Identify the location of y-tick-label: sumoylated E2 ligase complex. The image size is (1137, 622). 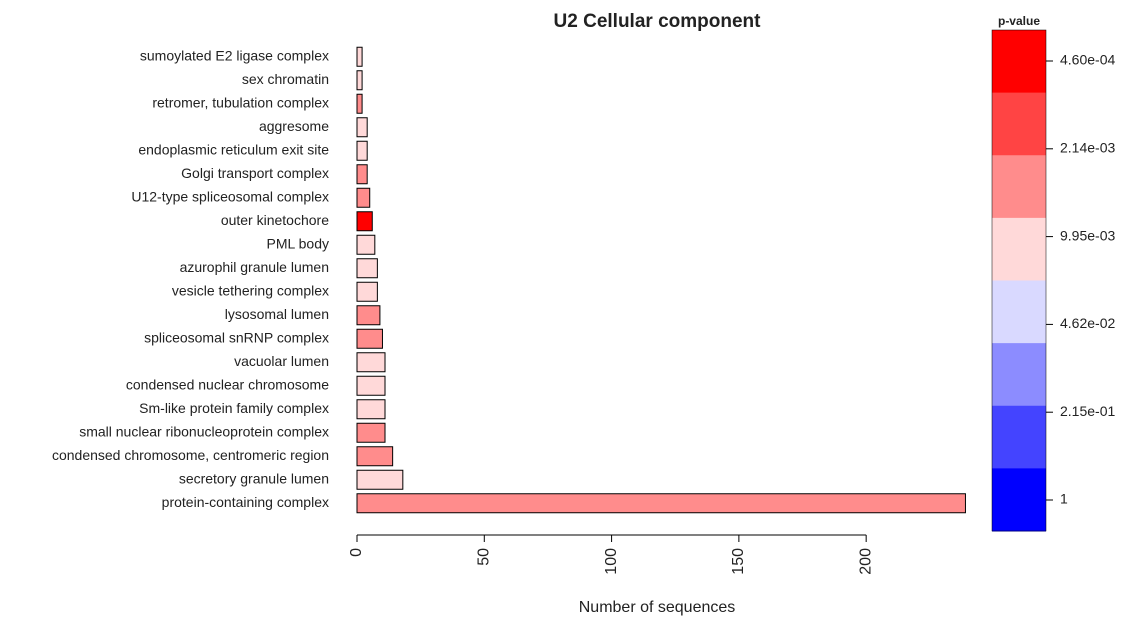
(234, 55).